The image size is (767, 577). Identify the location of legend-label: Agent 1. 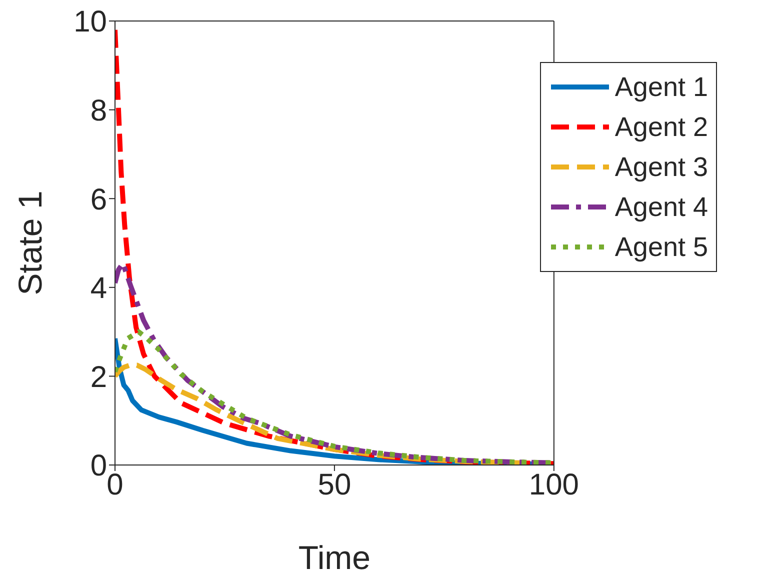
(661, 87).